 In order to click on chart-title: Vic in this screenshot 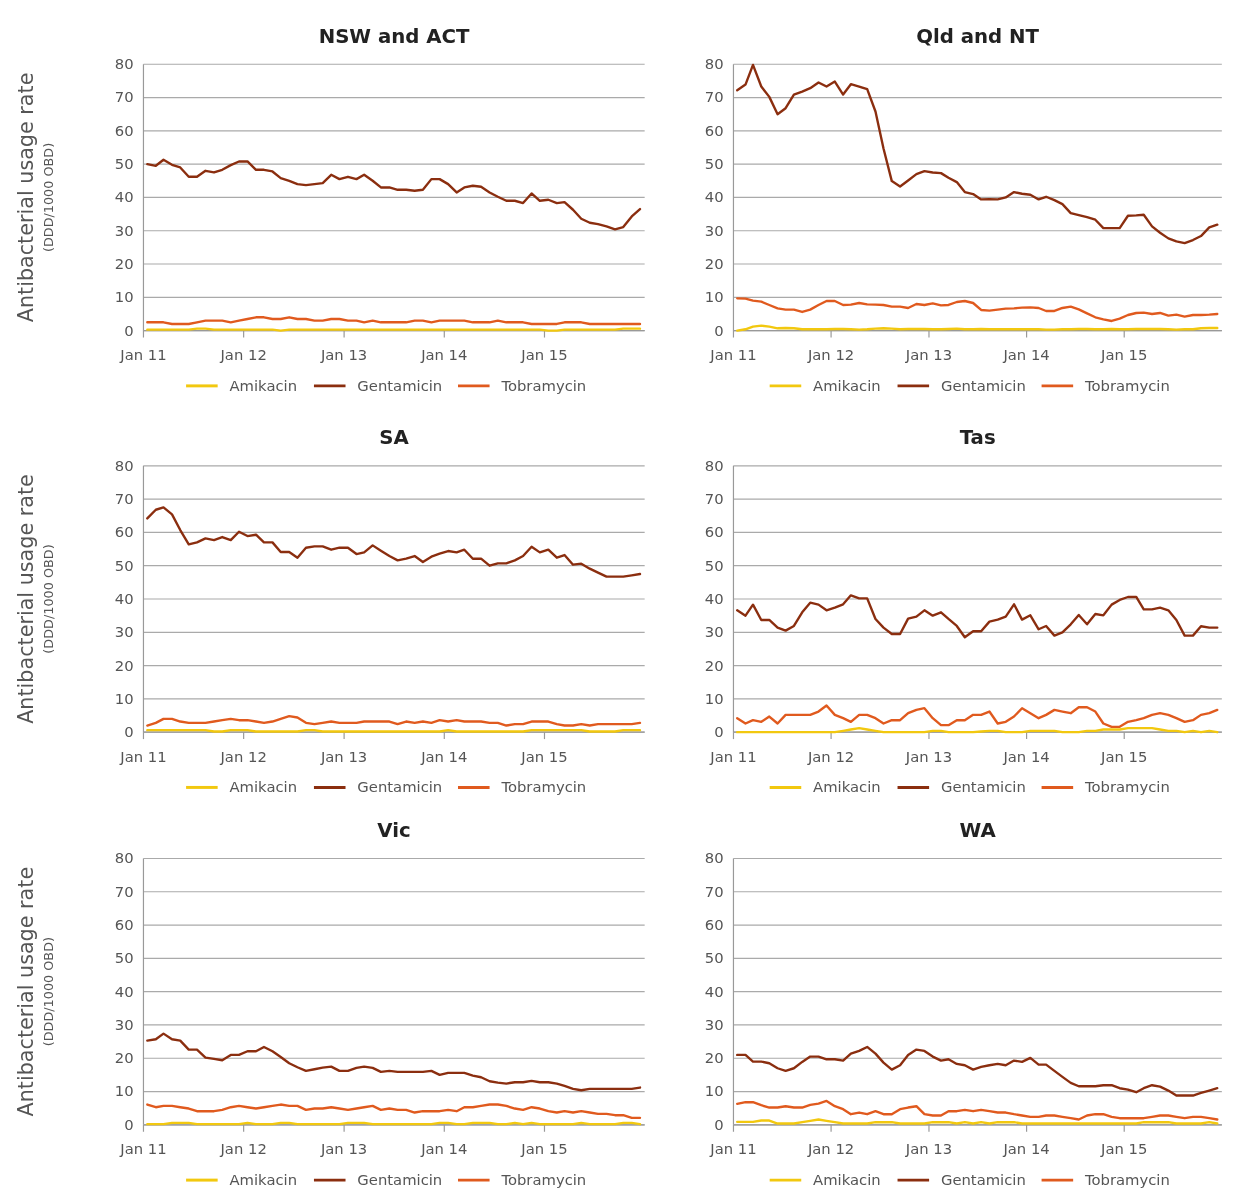, I will do `click(394, 830)`.